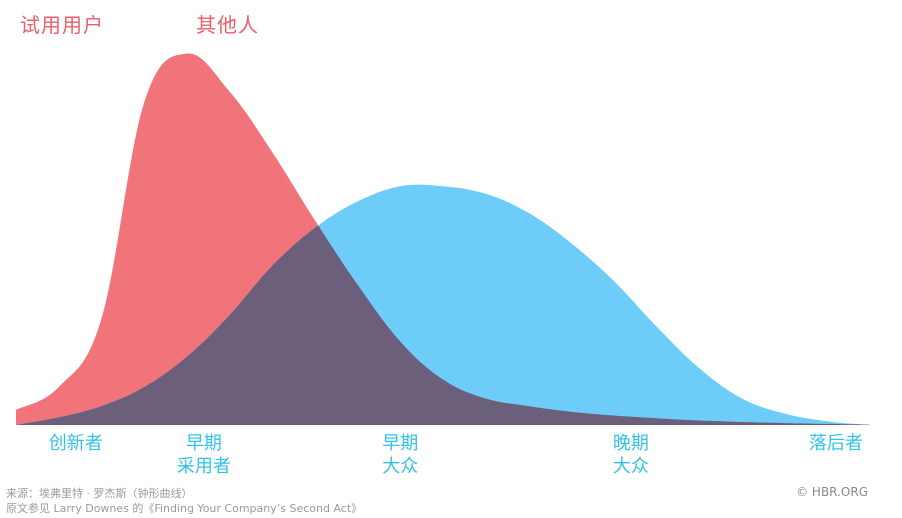 The image size is (902, 518). What do you see at coordinates (203, 466) in the screenshot?
I see `category-label-line: 采用者` at bounding box center [203, 466].